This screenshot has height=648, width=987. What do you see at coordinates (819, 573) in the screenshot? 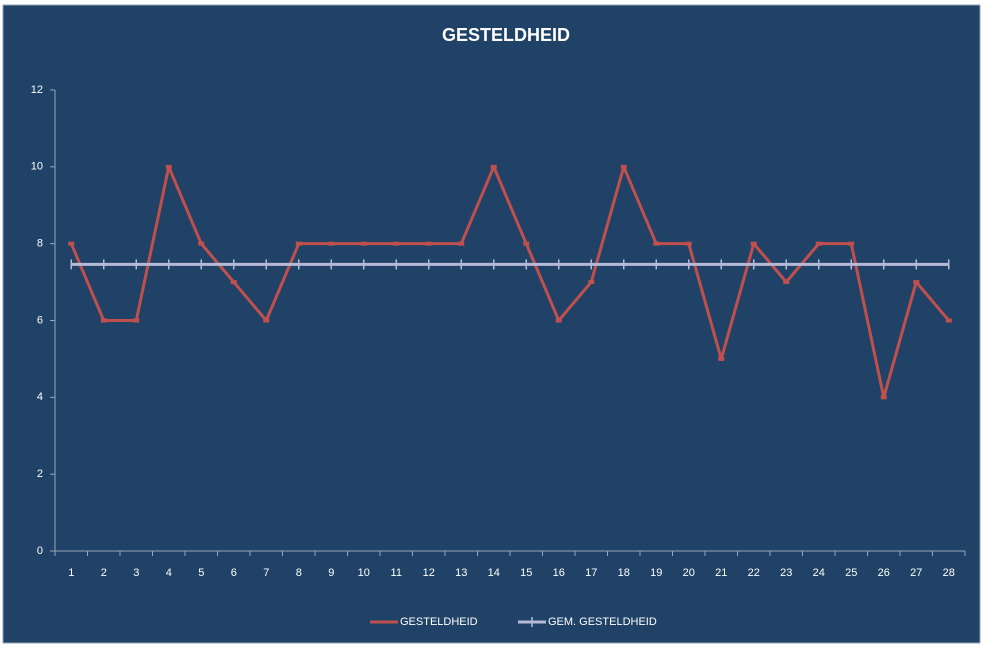
I see `x-tick-label: 24` at bounding box center [819, 573].